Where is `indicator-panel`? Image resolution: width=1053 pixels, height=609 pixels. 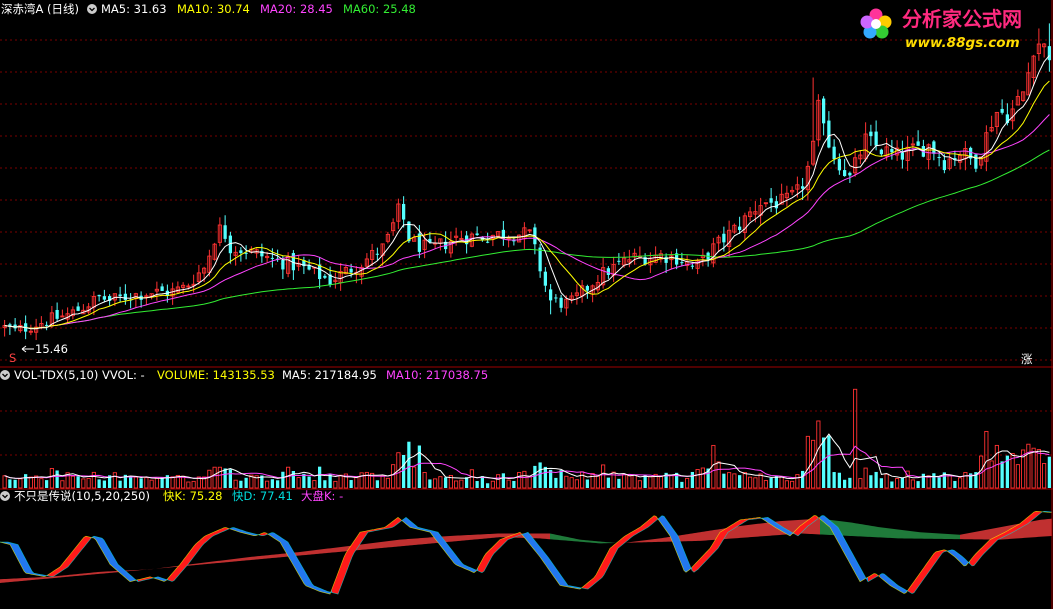 indicator-panel is located at coordinates (526, 552).